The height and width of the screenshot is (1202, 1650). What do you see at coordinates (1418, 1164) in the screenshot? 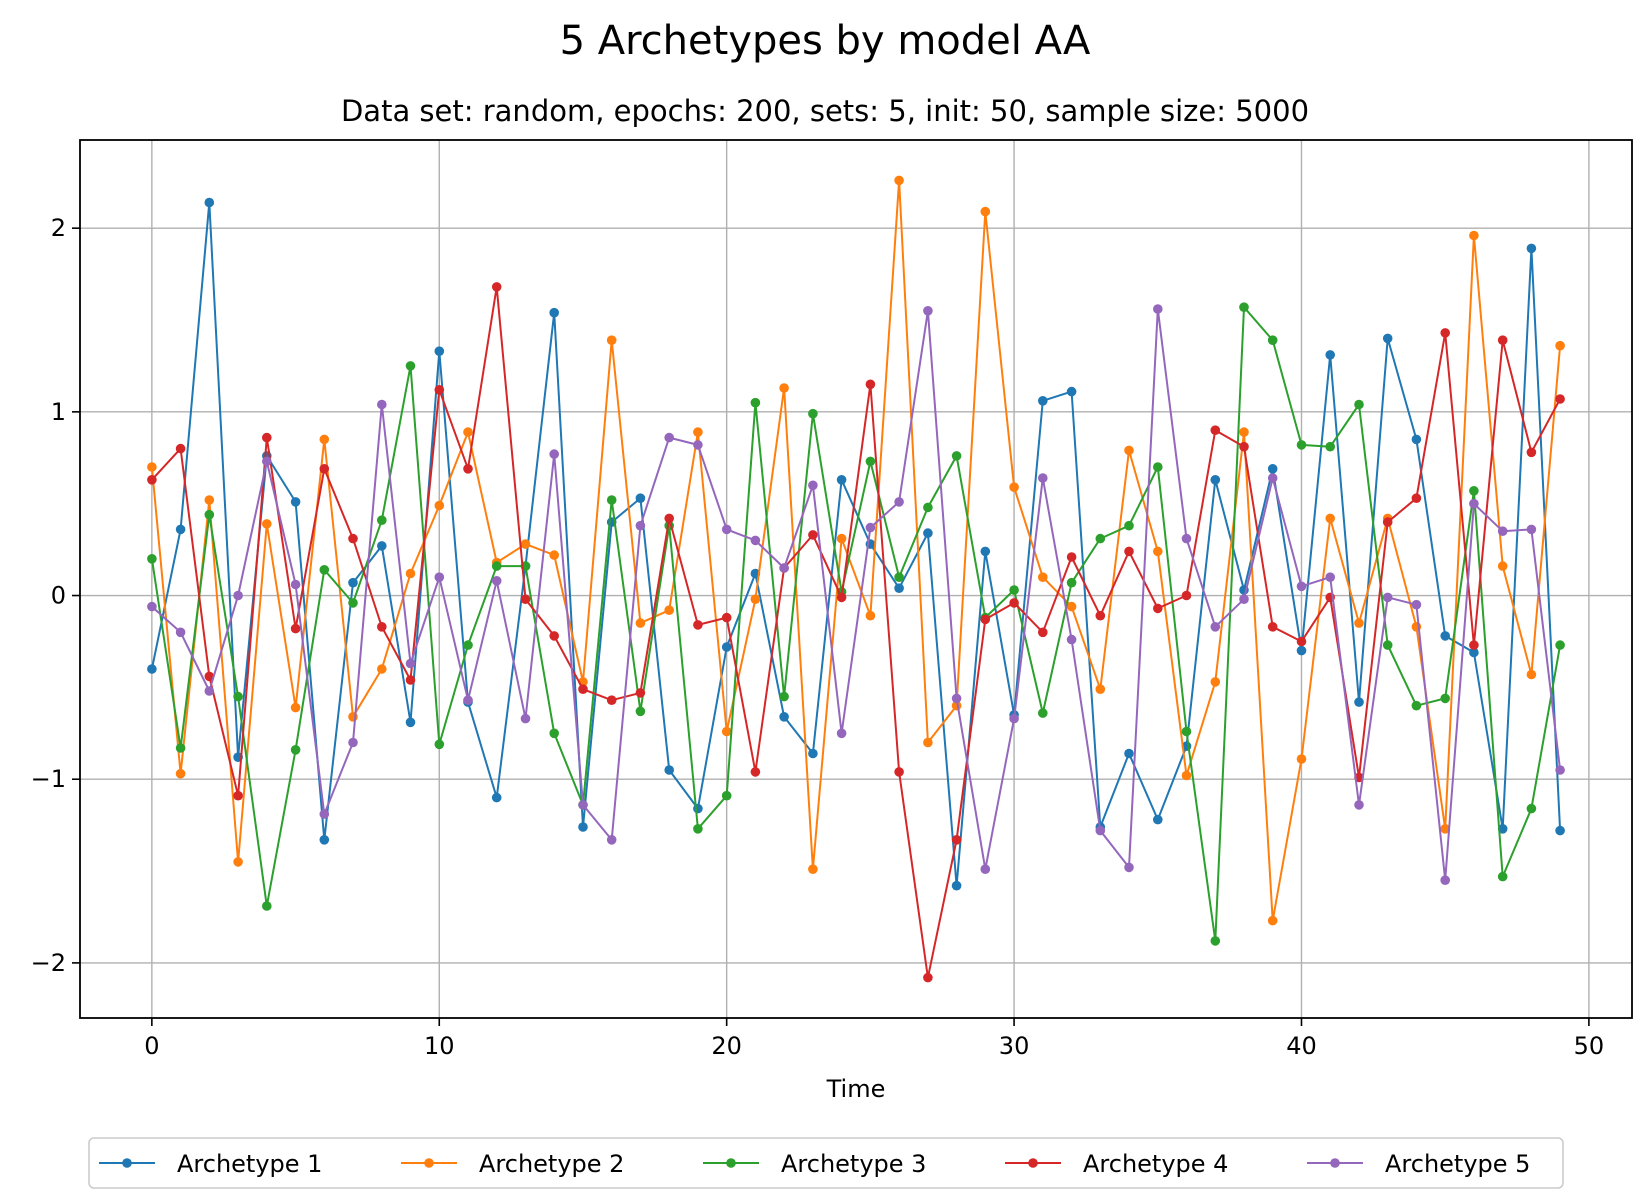
I see `legend-item: Archetype 5` at bounding box center [1418, 1164].